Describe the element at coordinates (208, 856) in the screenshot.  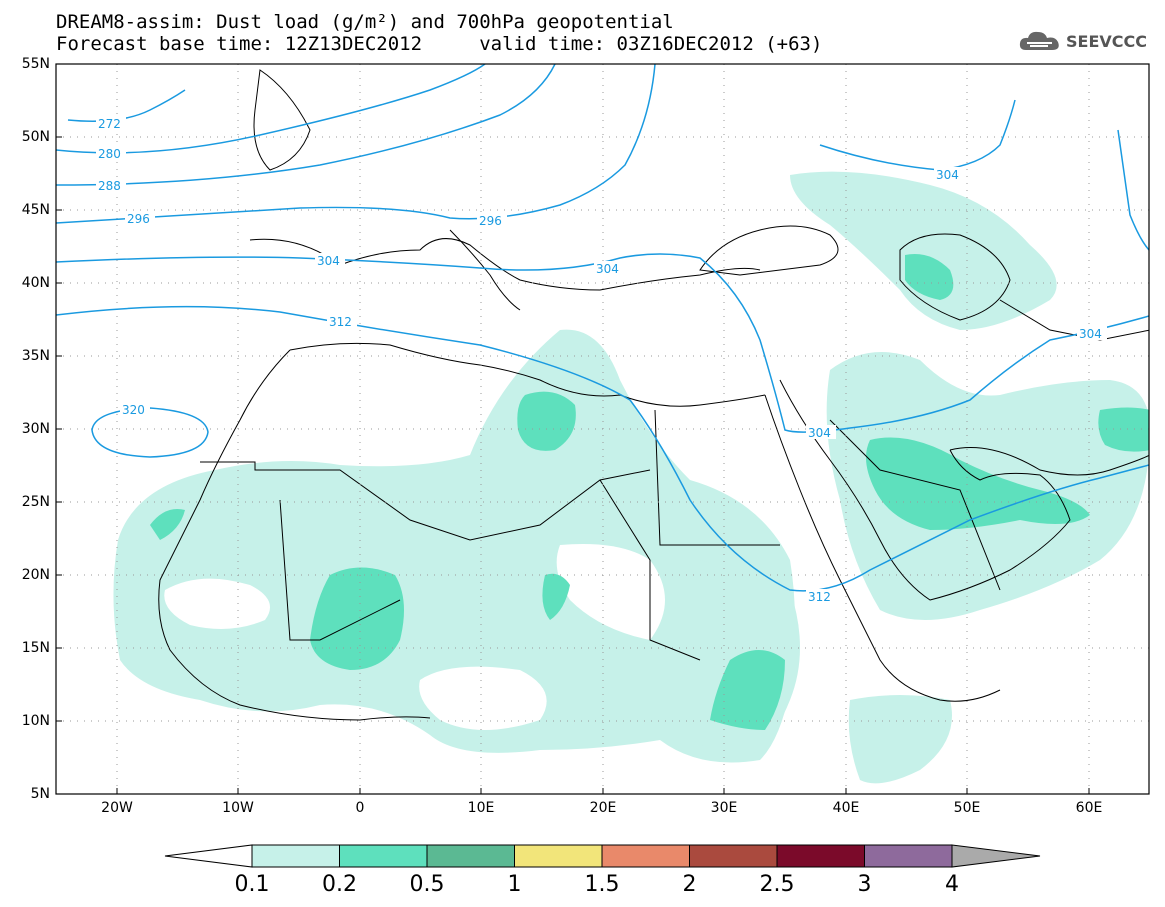
I see `colorbar-under-triangle` at that location.